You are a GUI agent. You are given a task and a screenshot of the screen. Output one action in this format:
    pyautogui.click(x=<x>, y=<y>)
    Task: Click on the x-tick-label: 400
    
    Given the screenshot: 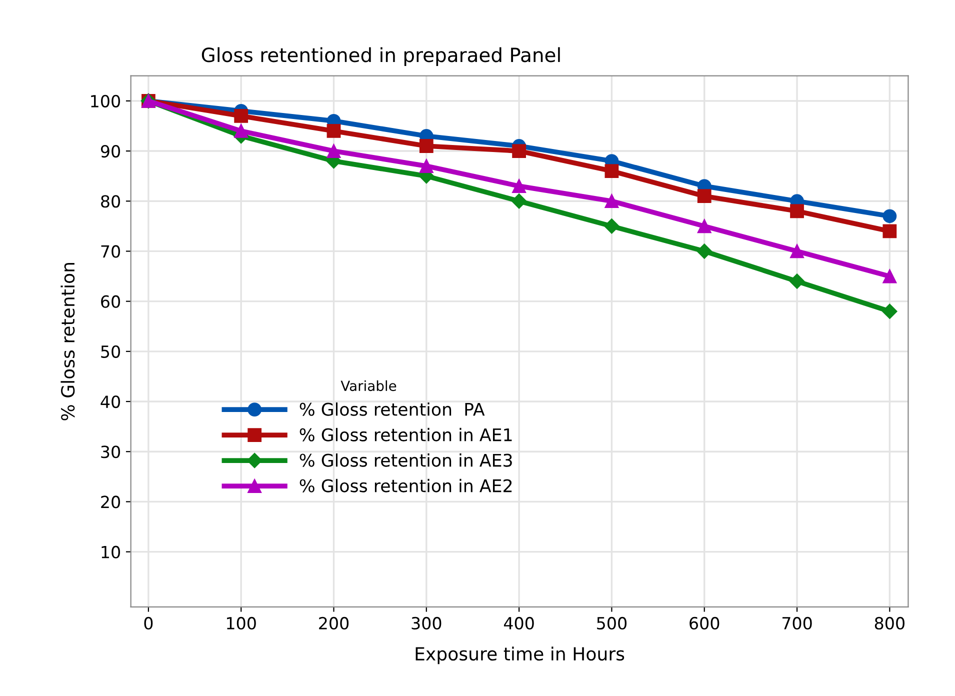 What is the action you would take?
    pyautogui.click(x=519, y=623)
    